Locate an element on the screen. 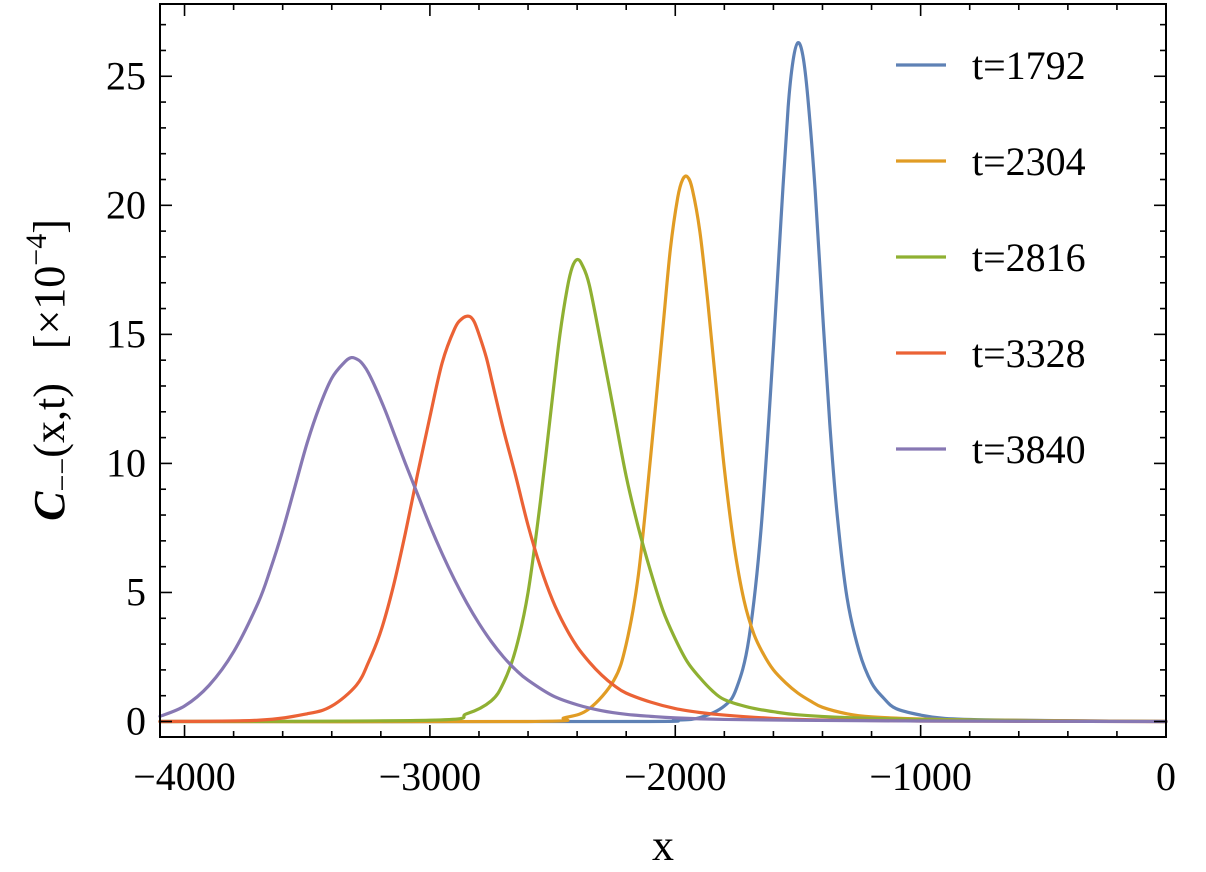 This screenshot has width=1206, height=872. y-axis-label: C−−(x,t) [×10−4] is located at coordinates (49, 370).